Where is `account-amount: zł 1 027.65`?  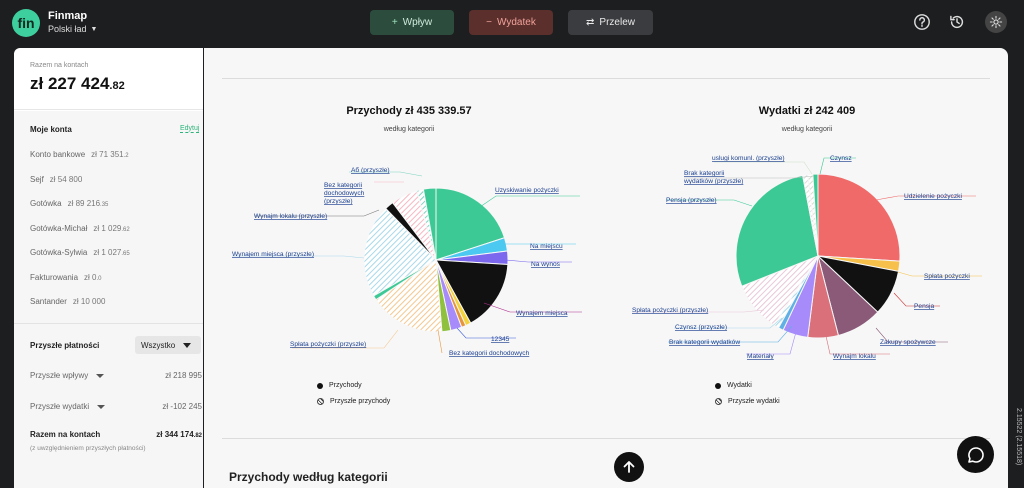
account-amount: zł 1 027.65 is located at coordinates (111, 252).